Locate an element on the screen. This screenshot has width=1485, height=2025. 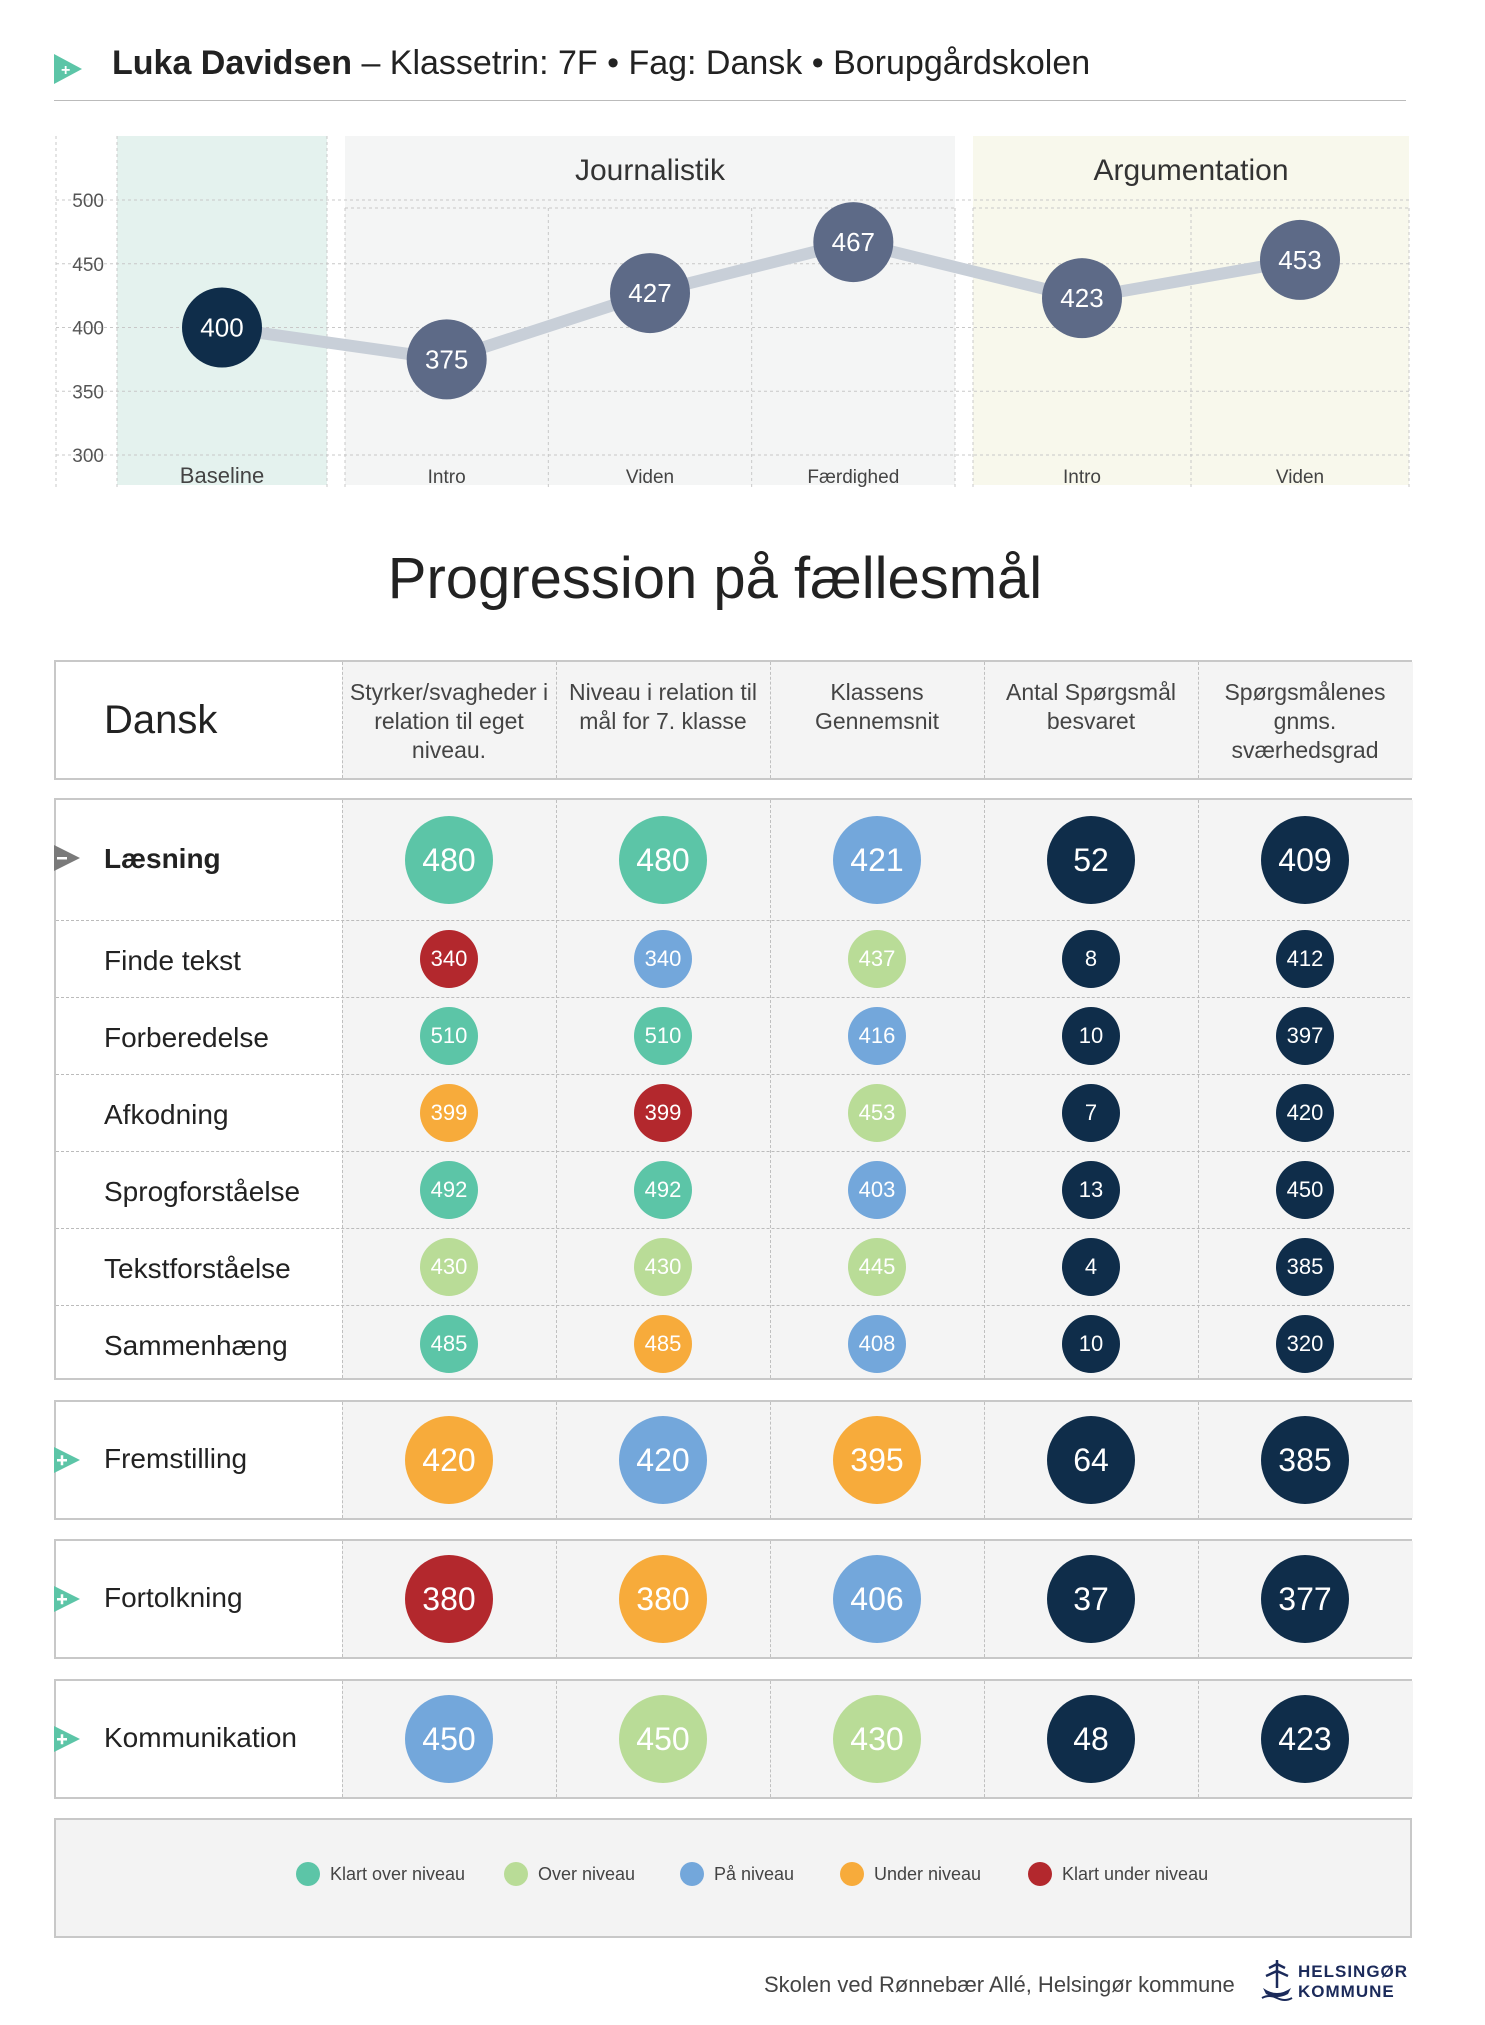
value-circle: 380 is located at coordinates (449, 1599).